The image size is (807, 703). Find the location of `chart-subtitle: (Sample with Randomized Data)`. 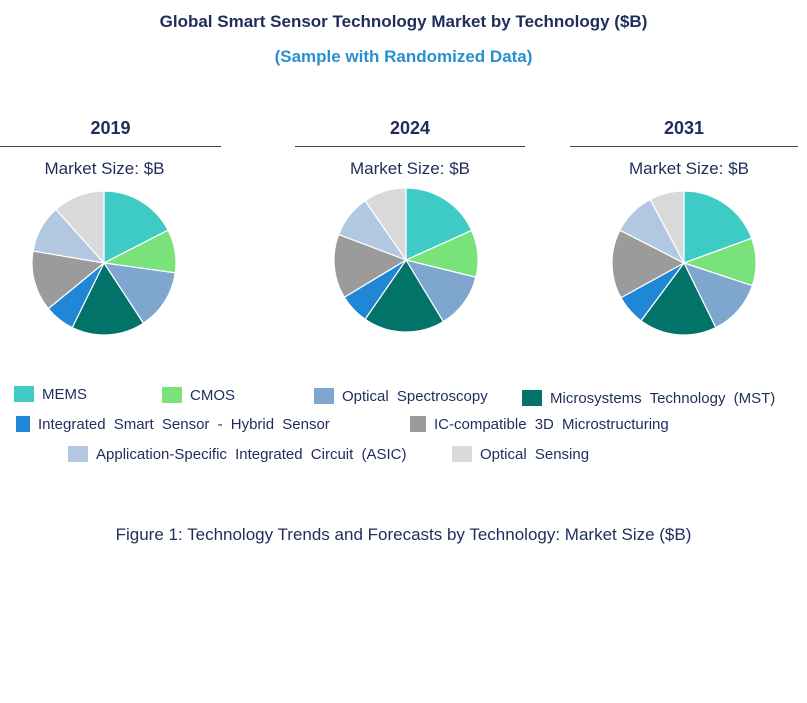

chart-subtitle: (Sample with Randomized Data) is located at coordinates (403, 56).